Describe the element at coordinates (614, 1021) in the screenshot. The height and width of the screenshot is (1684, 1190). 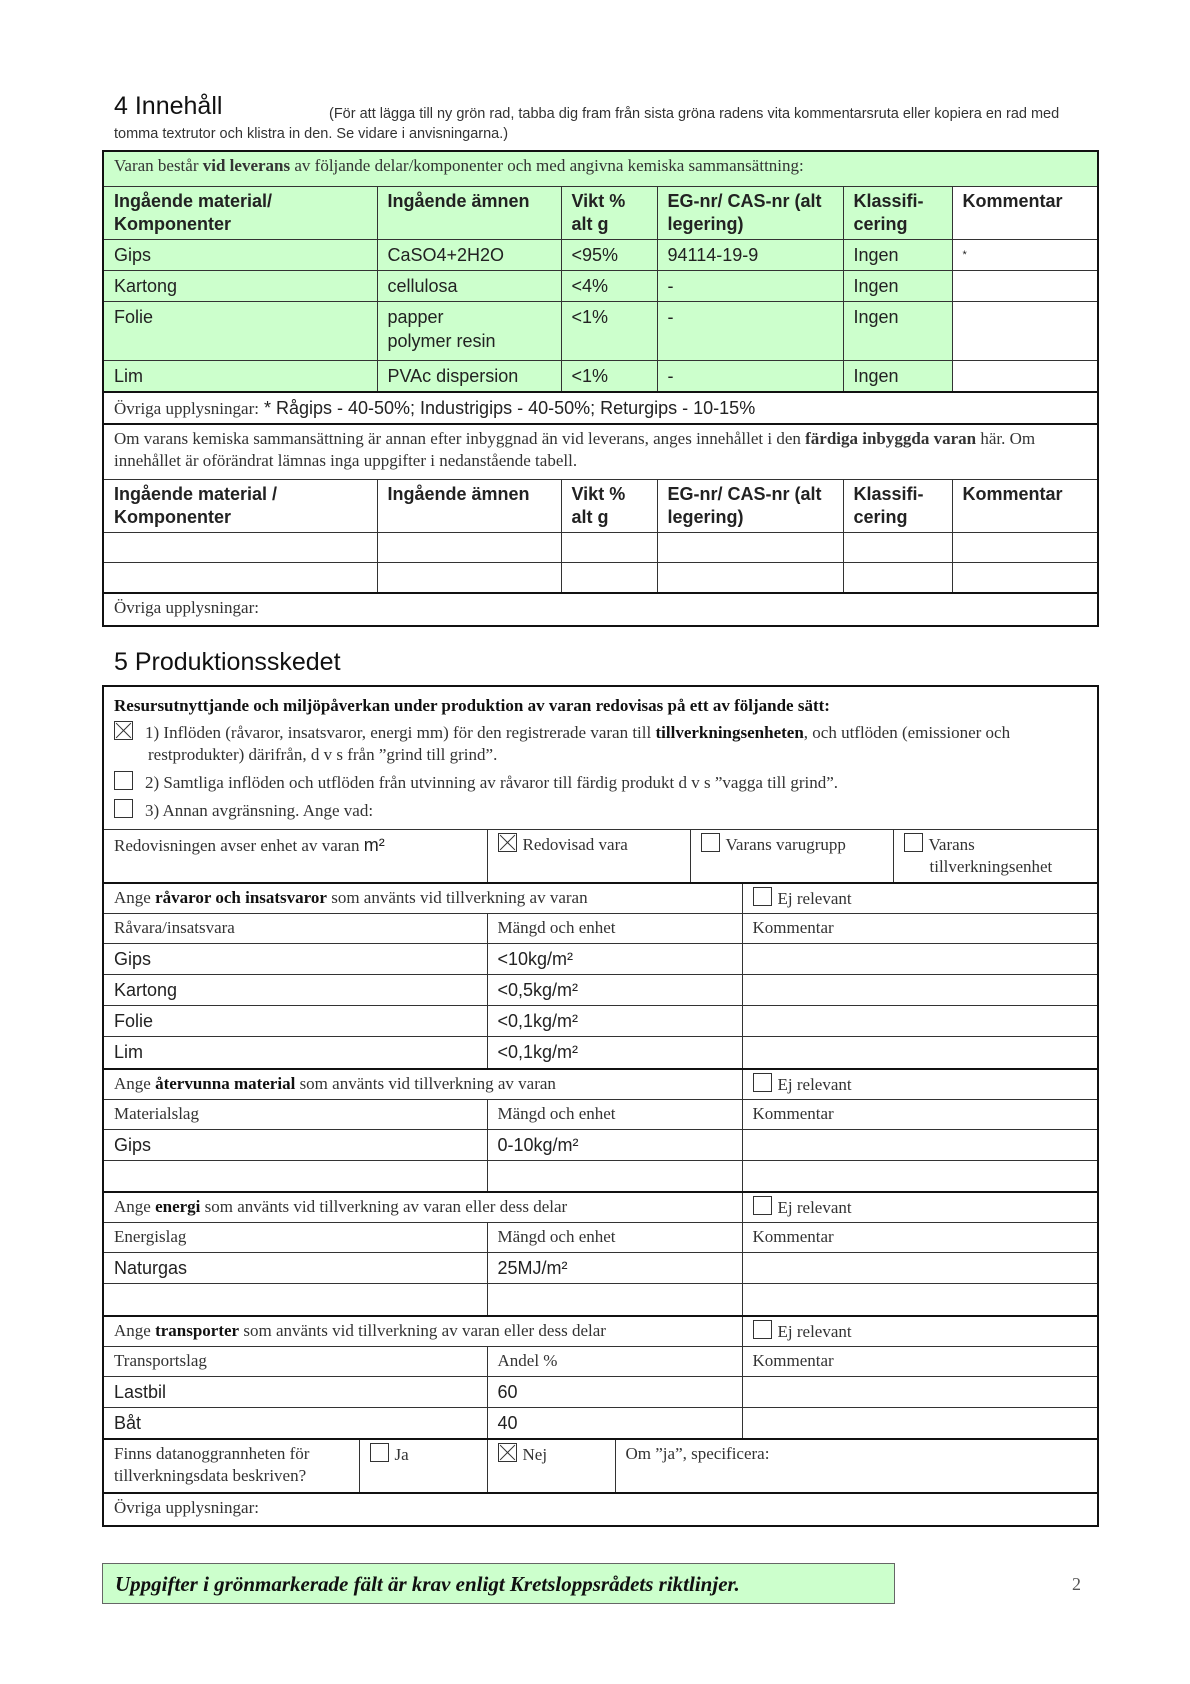
I see `table-cell: <0,1kg/m²` at that location.